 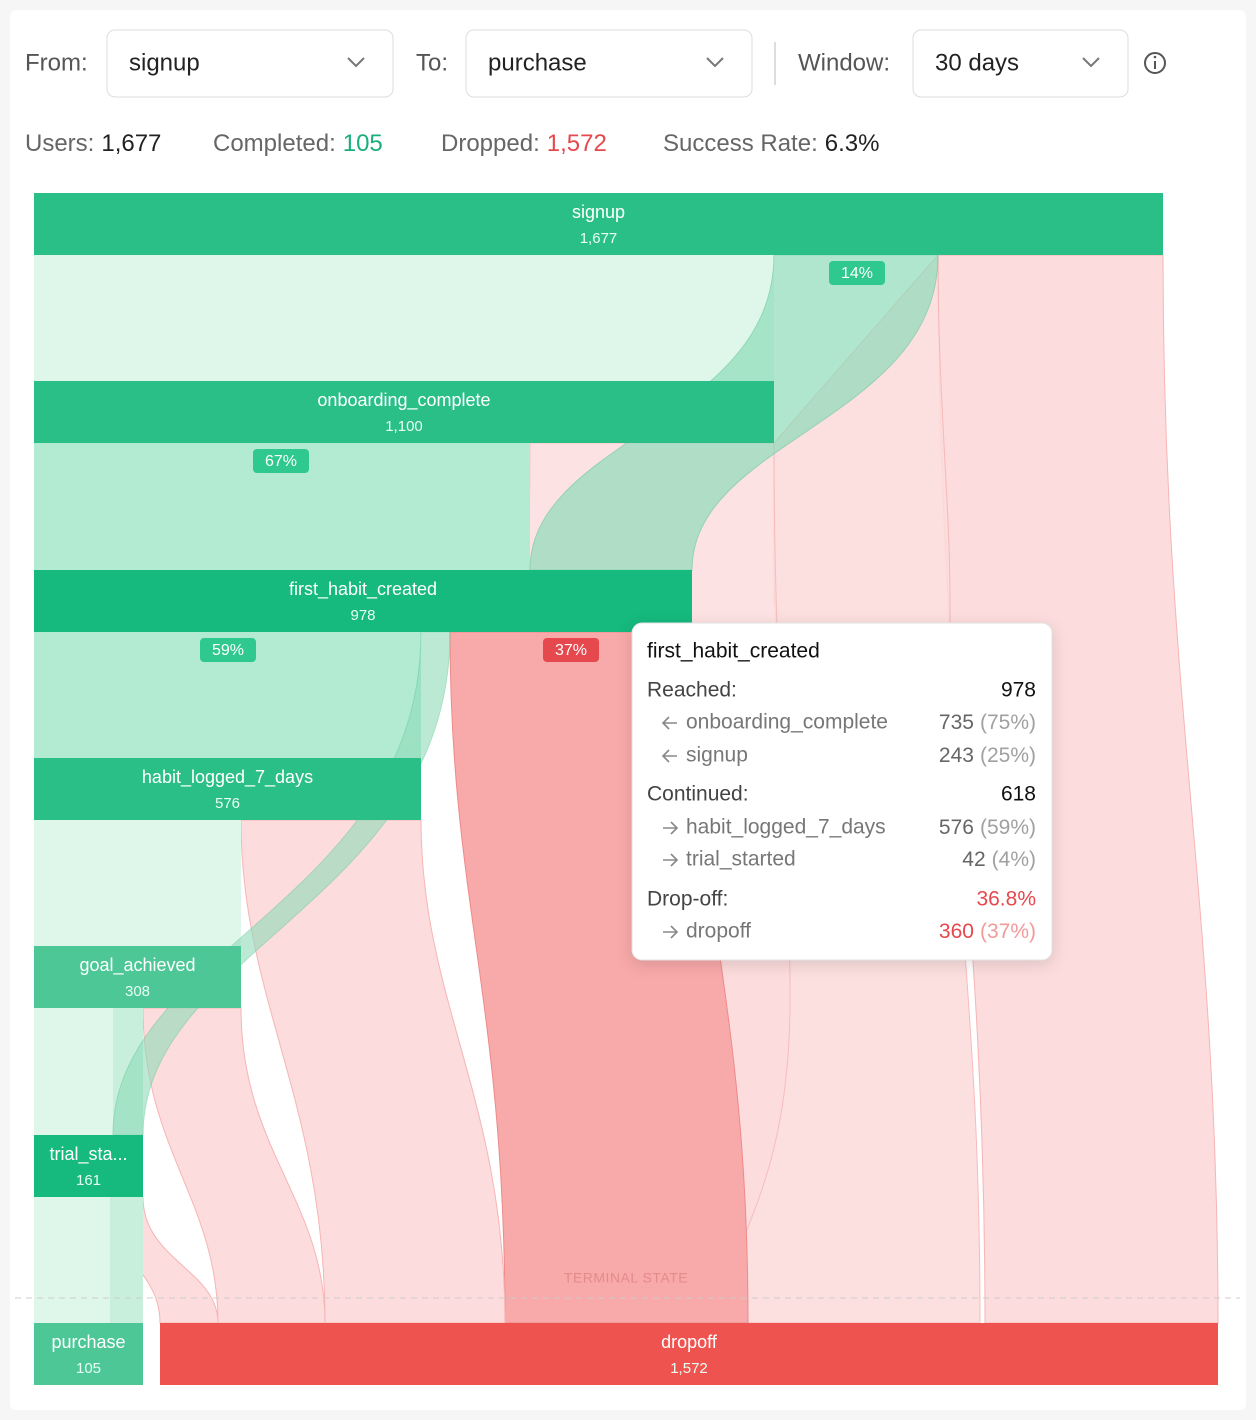 I want to click on row-value: 360 (37%), so click(x=987, y=931).